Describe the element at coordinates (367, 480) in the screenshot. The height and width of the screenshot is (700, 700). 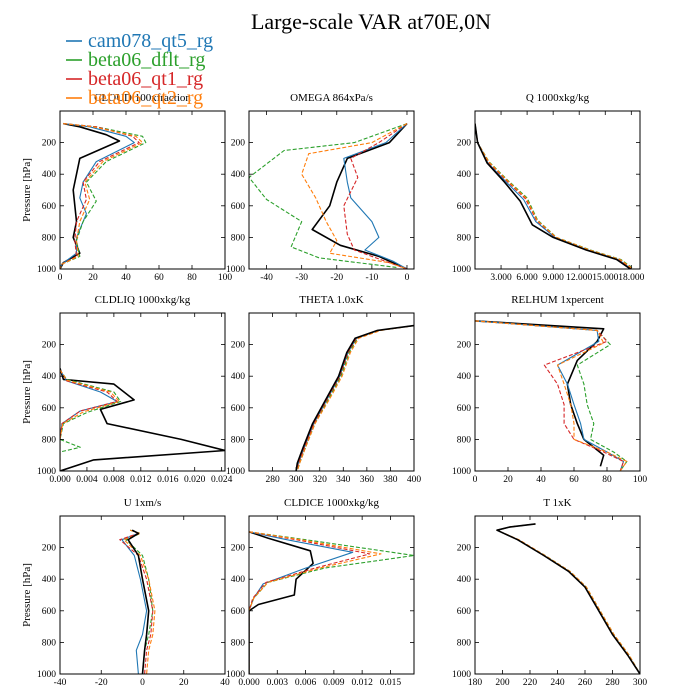
I see `x-tick-label: 360` at that location.